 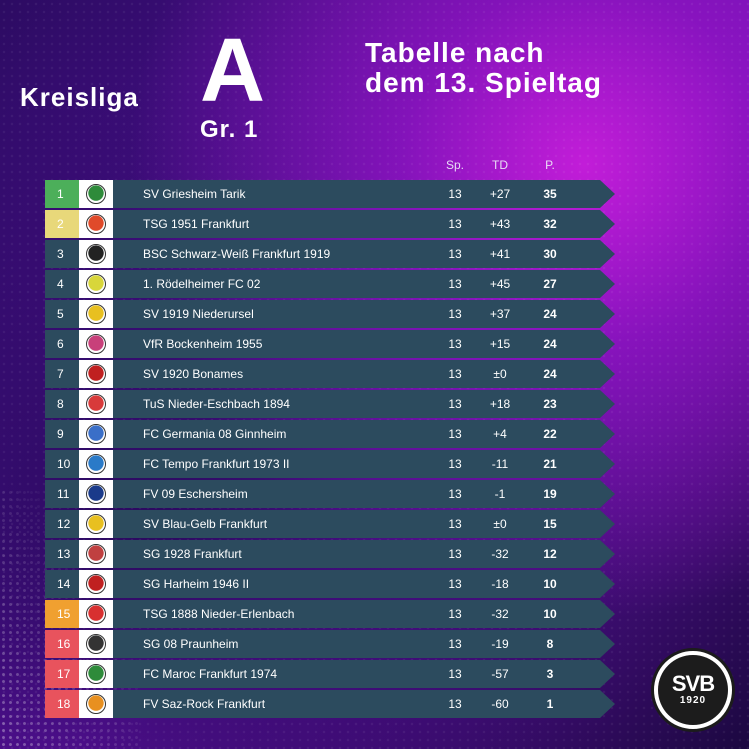 I want to click on table-row: 7 SV 1920 Bonames 13 ±0 24, so click(x=330, y=374).